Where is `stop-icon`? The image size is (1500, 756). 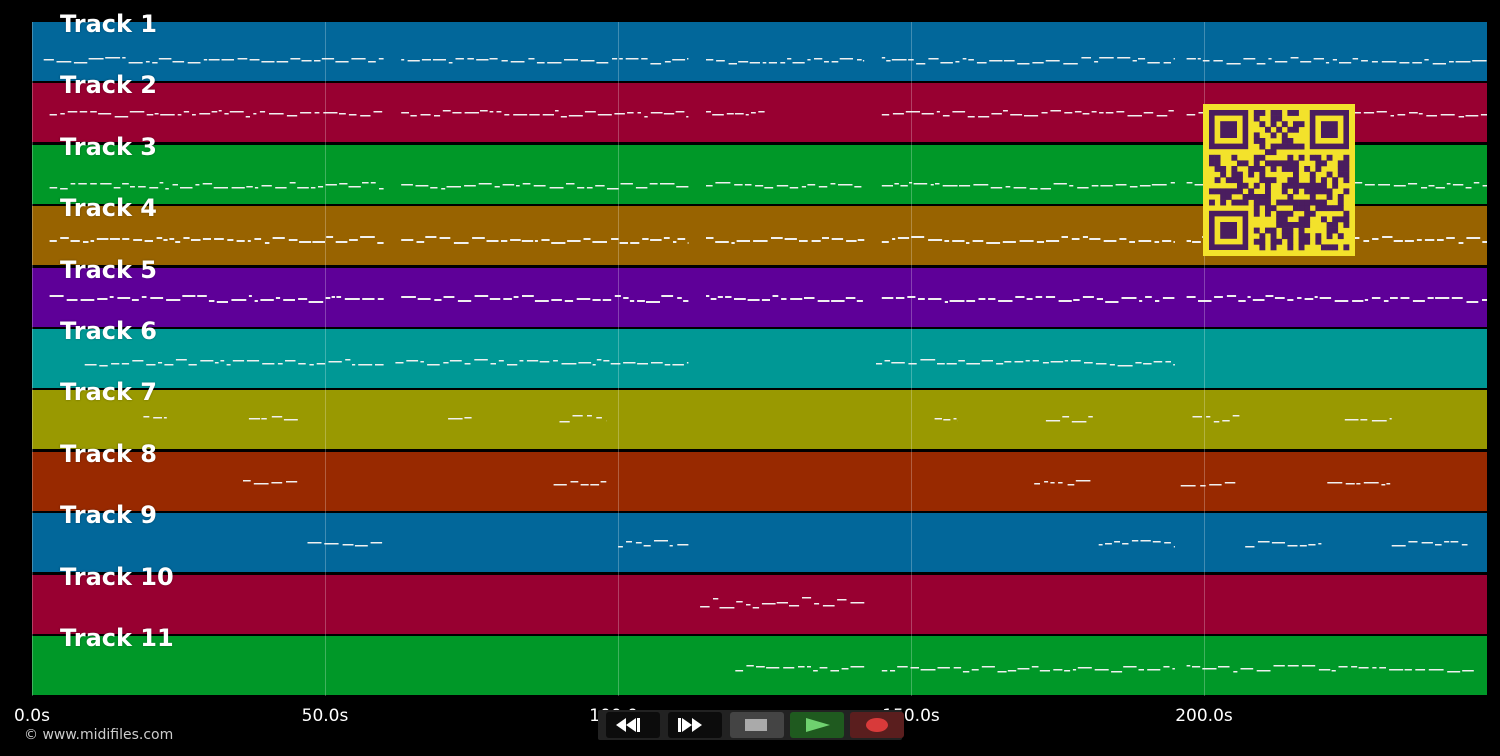 stop-icon is located at coordinates (756, 725).